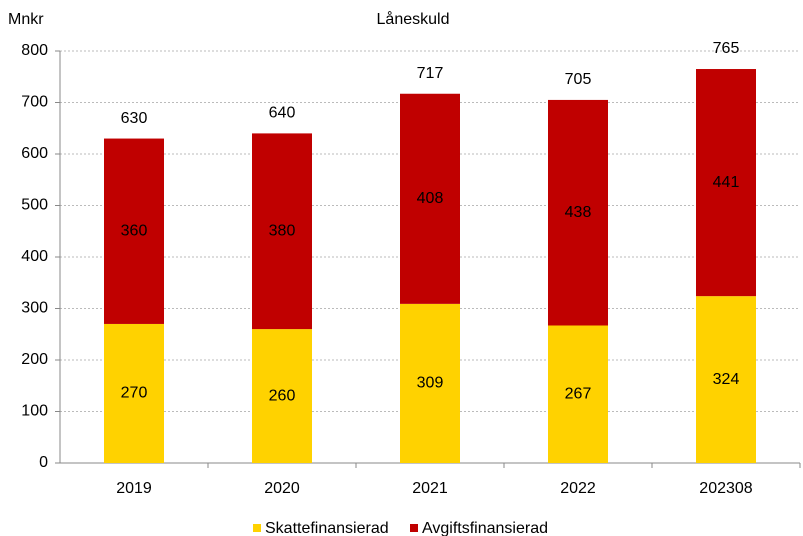 The image size is (803, 536). I want to click on y-axis-label: Mnkr, so click(26, 19).